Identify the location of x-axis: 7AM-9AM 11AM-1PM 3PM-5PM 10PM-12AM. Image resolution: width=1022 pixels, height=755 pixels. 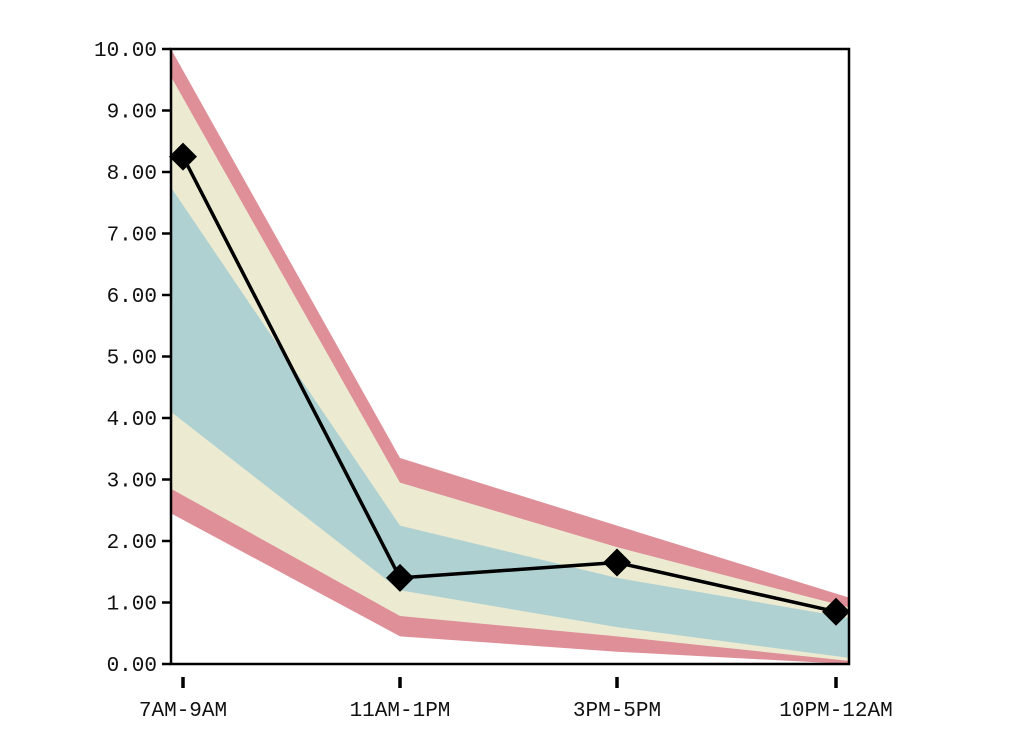
(516, 700).